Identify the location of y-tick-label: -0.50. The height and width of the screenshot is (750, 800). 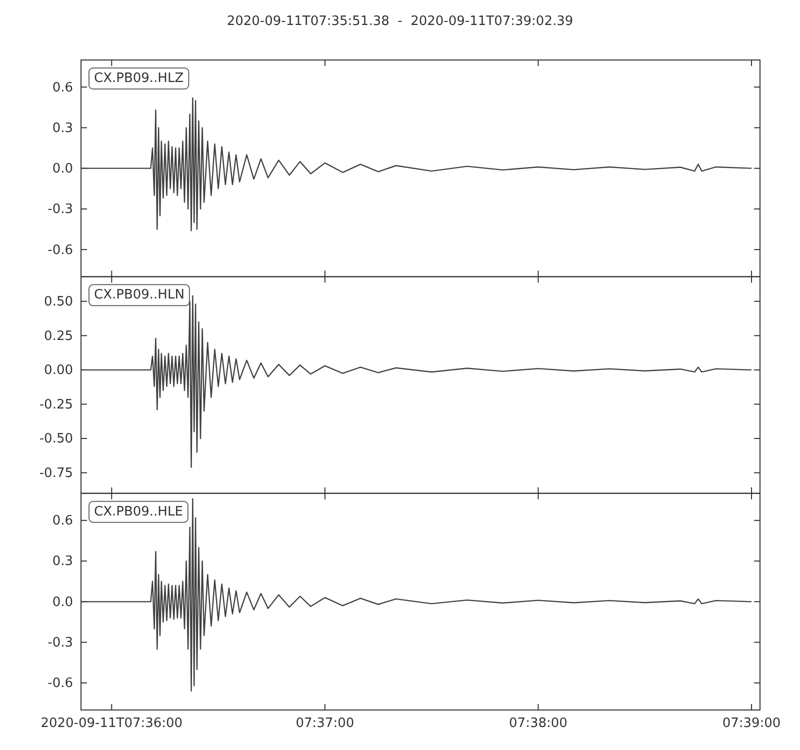
(56, 439).